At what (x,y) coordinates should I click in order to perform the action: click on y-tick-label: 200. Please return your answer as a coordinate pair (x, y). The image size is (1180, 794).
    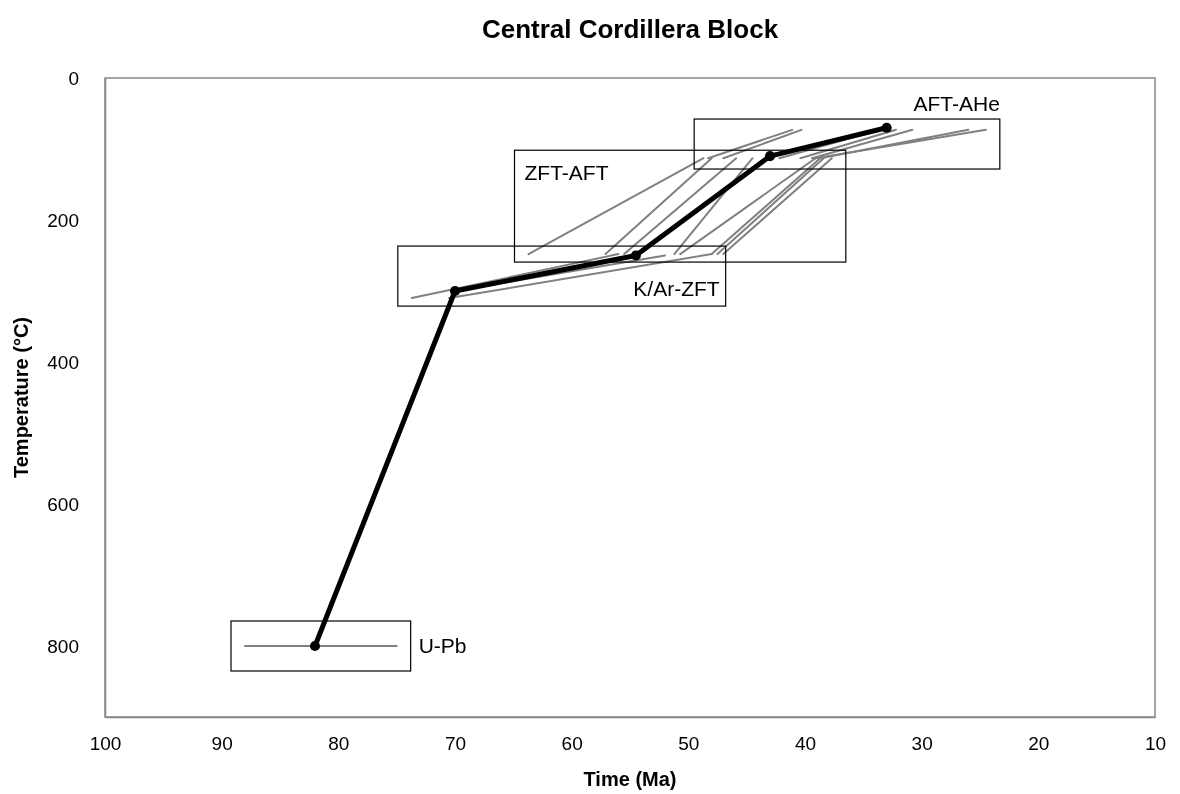
    Looking at the image, I should click on (63, 220).